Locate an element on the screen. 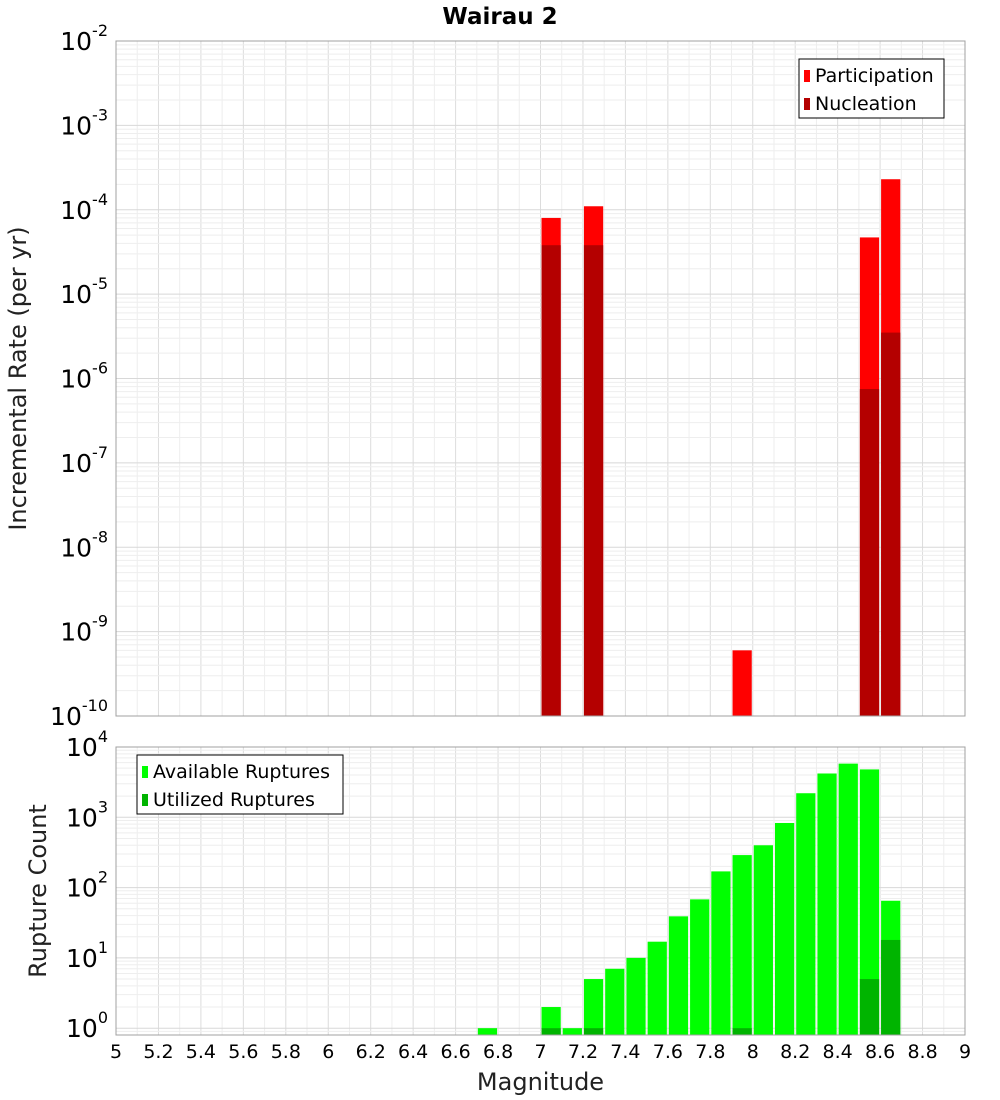 The image size is (1000, 1100). legend-swatch-available is located at coordinates (145, 772).